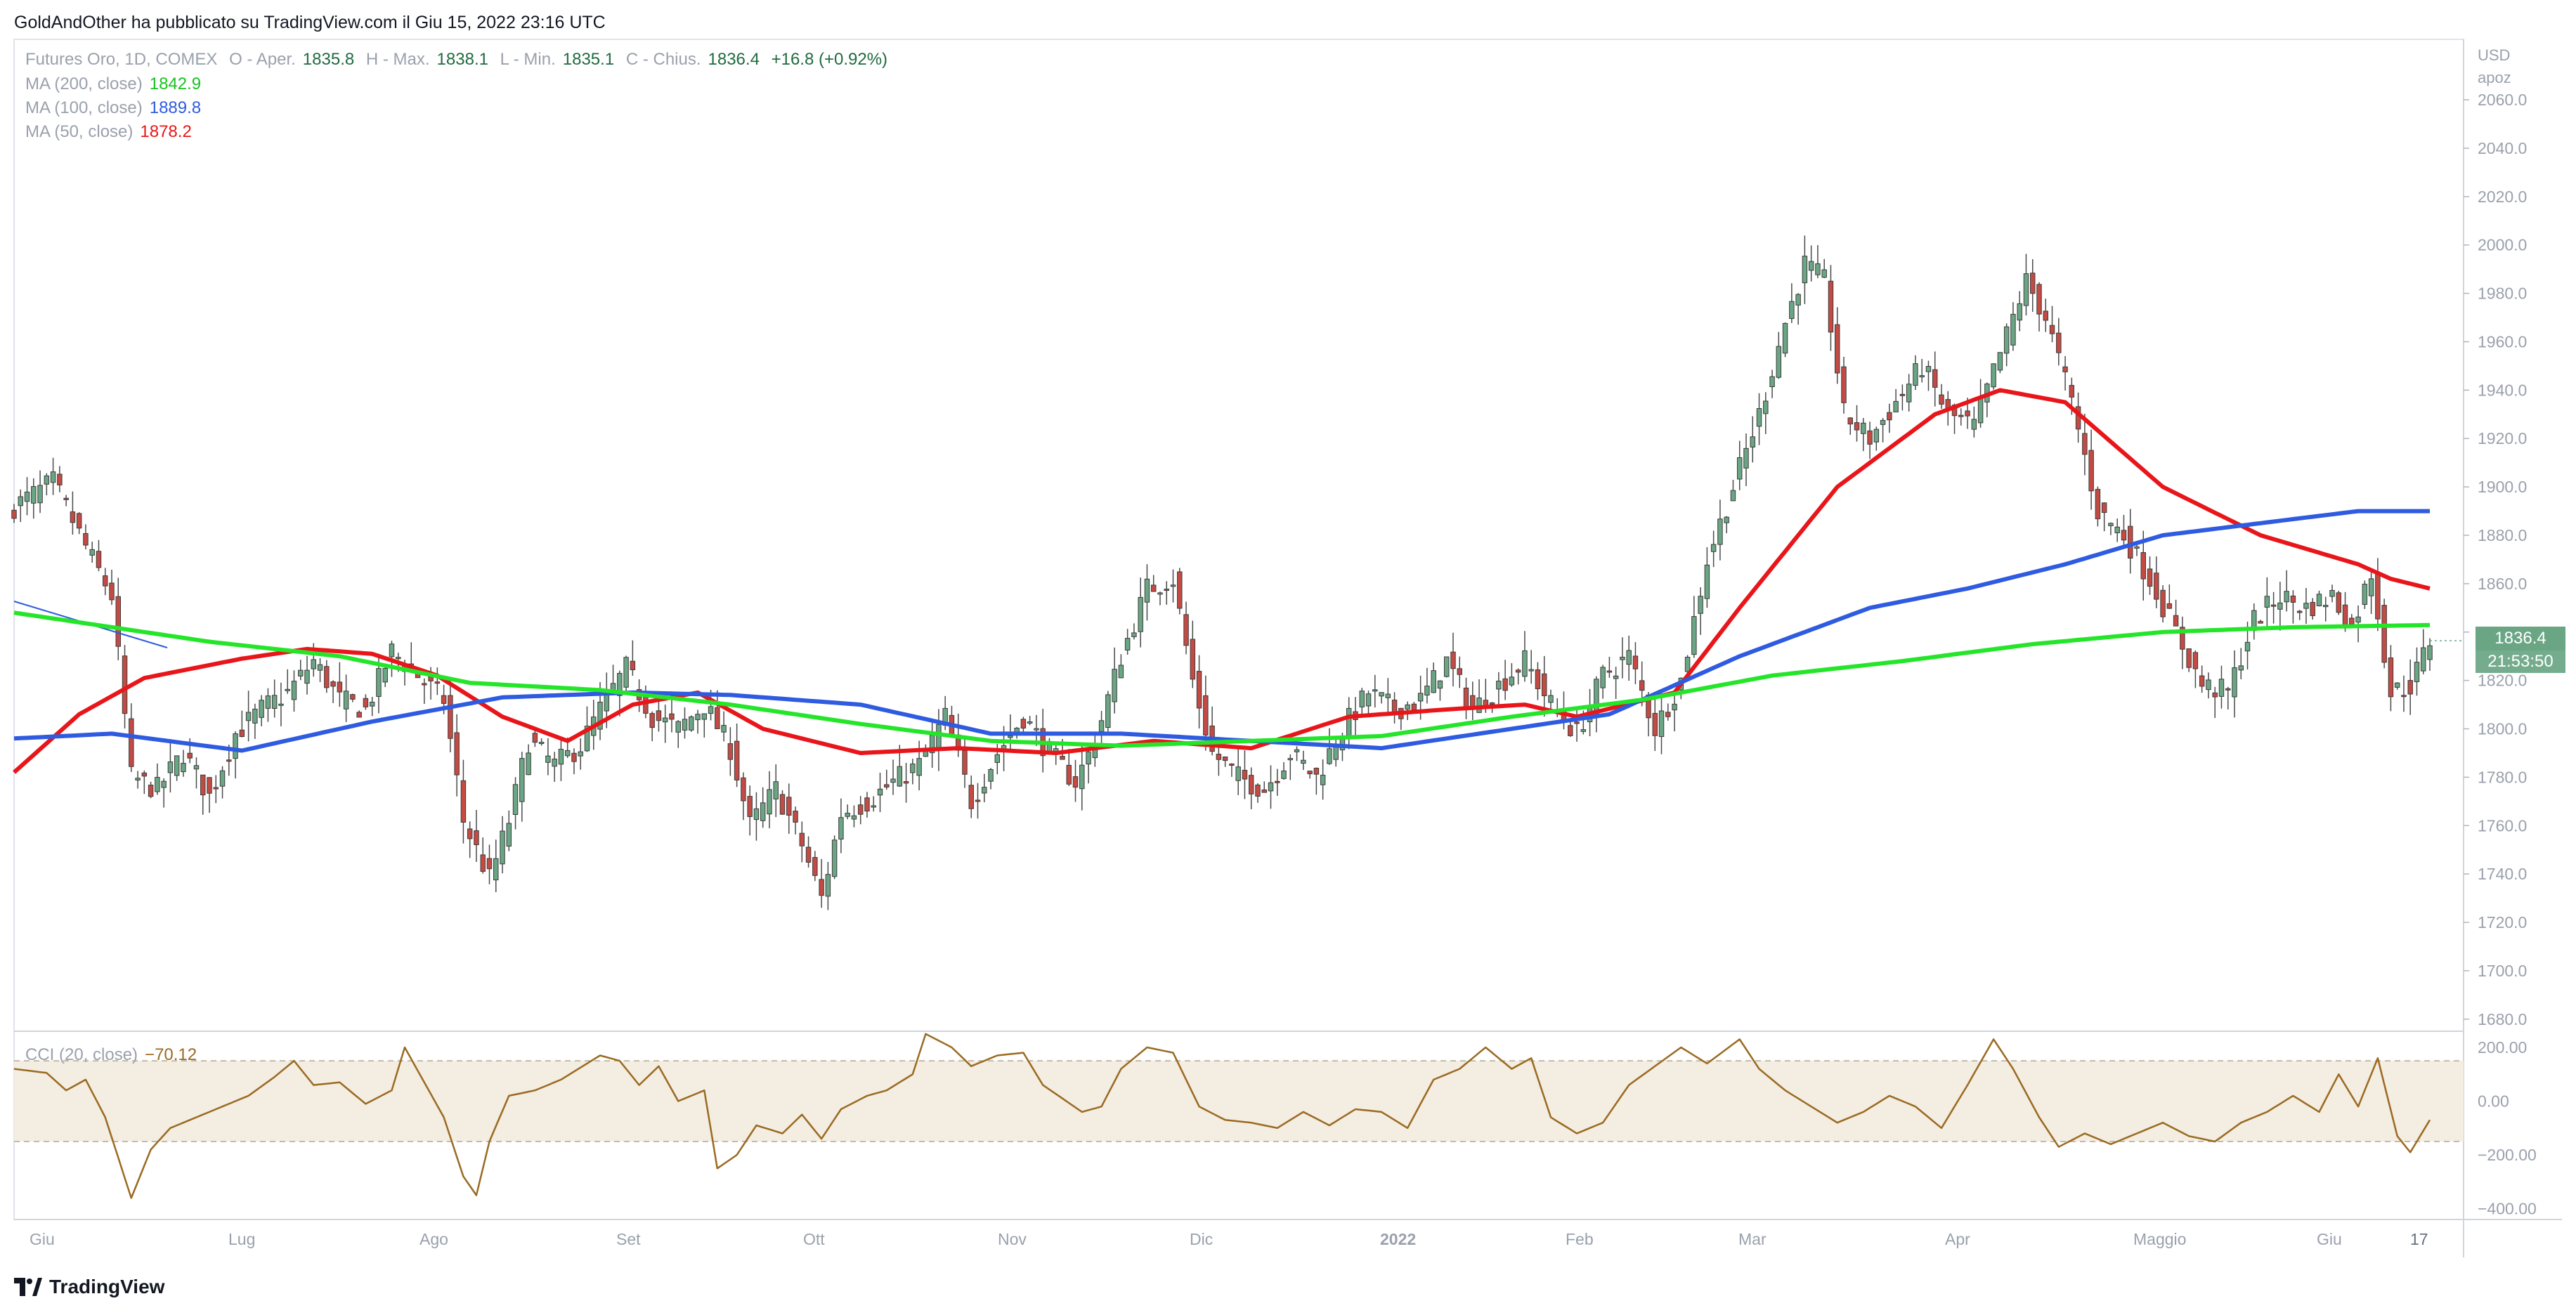 The height and width of the screenshot is (1308, 2576). I want to click on time-tick-label: Mar, so click(1752, 1239).